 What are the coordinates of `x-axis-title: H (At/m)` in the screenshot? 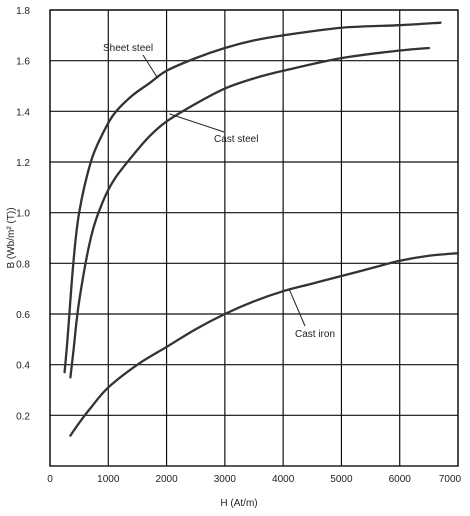 It's located at (238, 503).